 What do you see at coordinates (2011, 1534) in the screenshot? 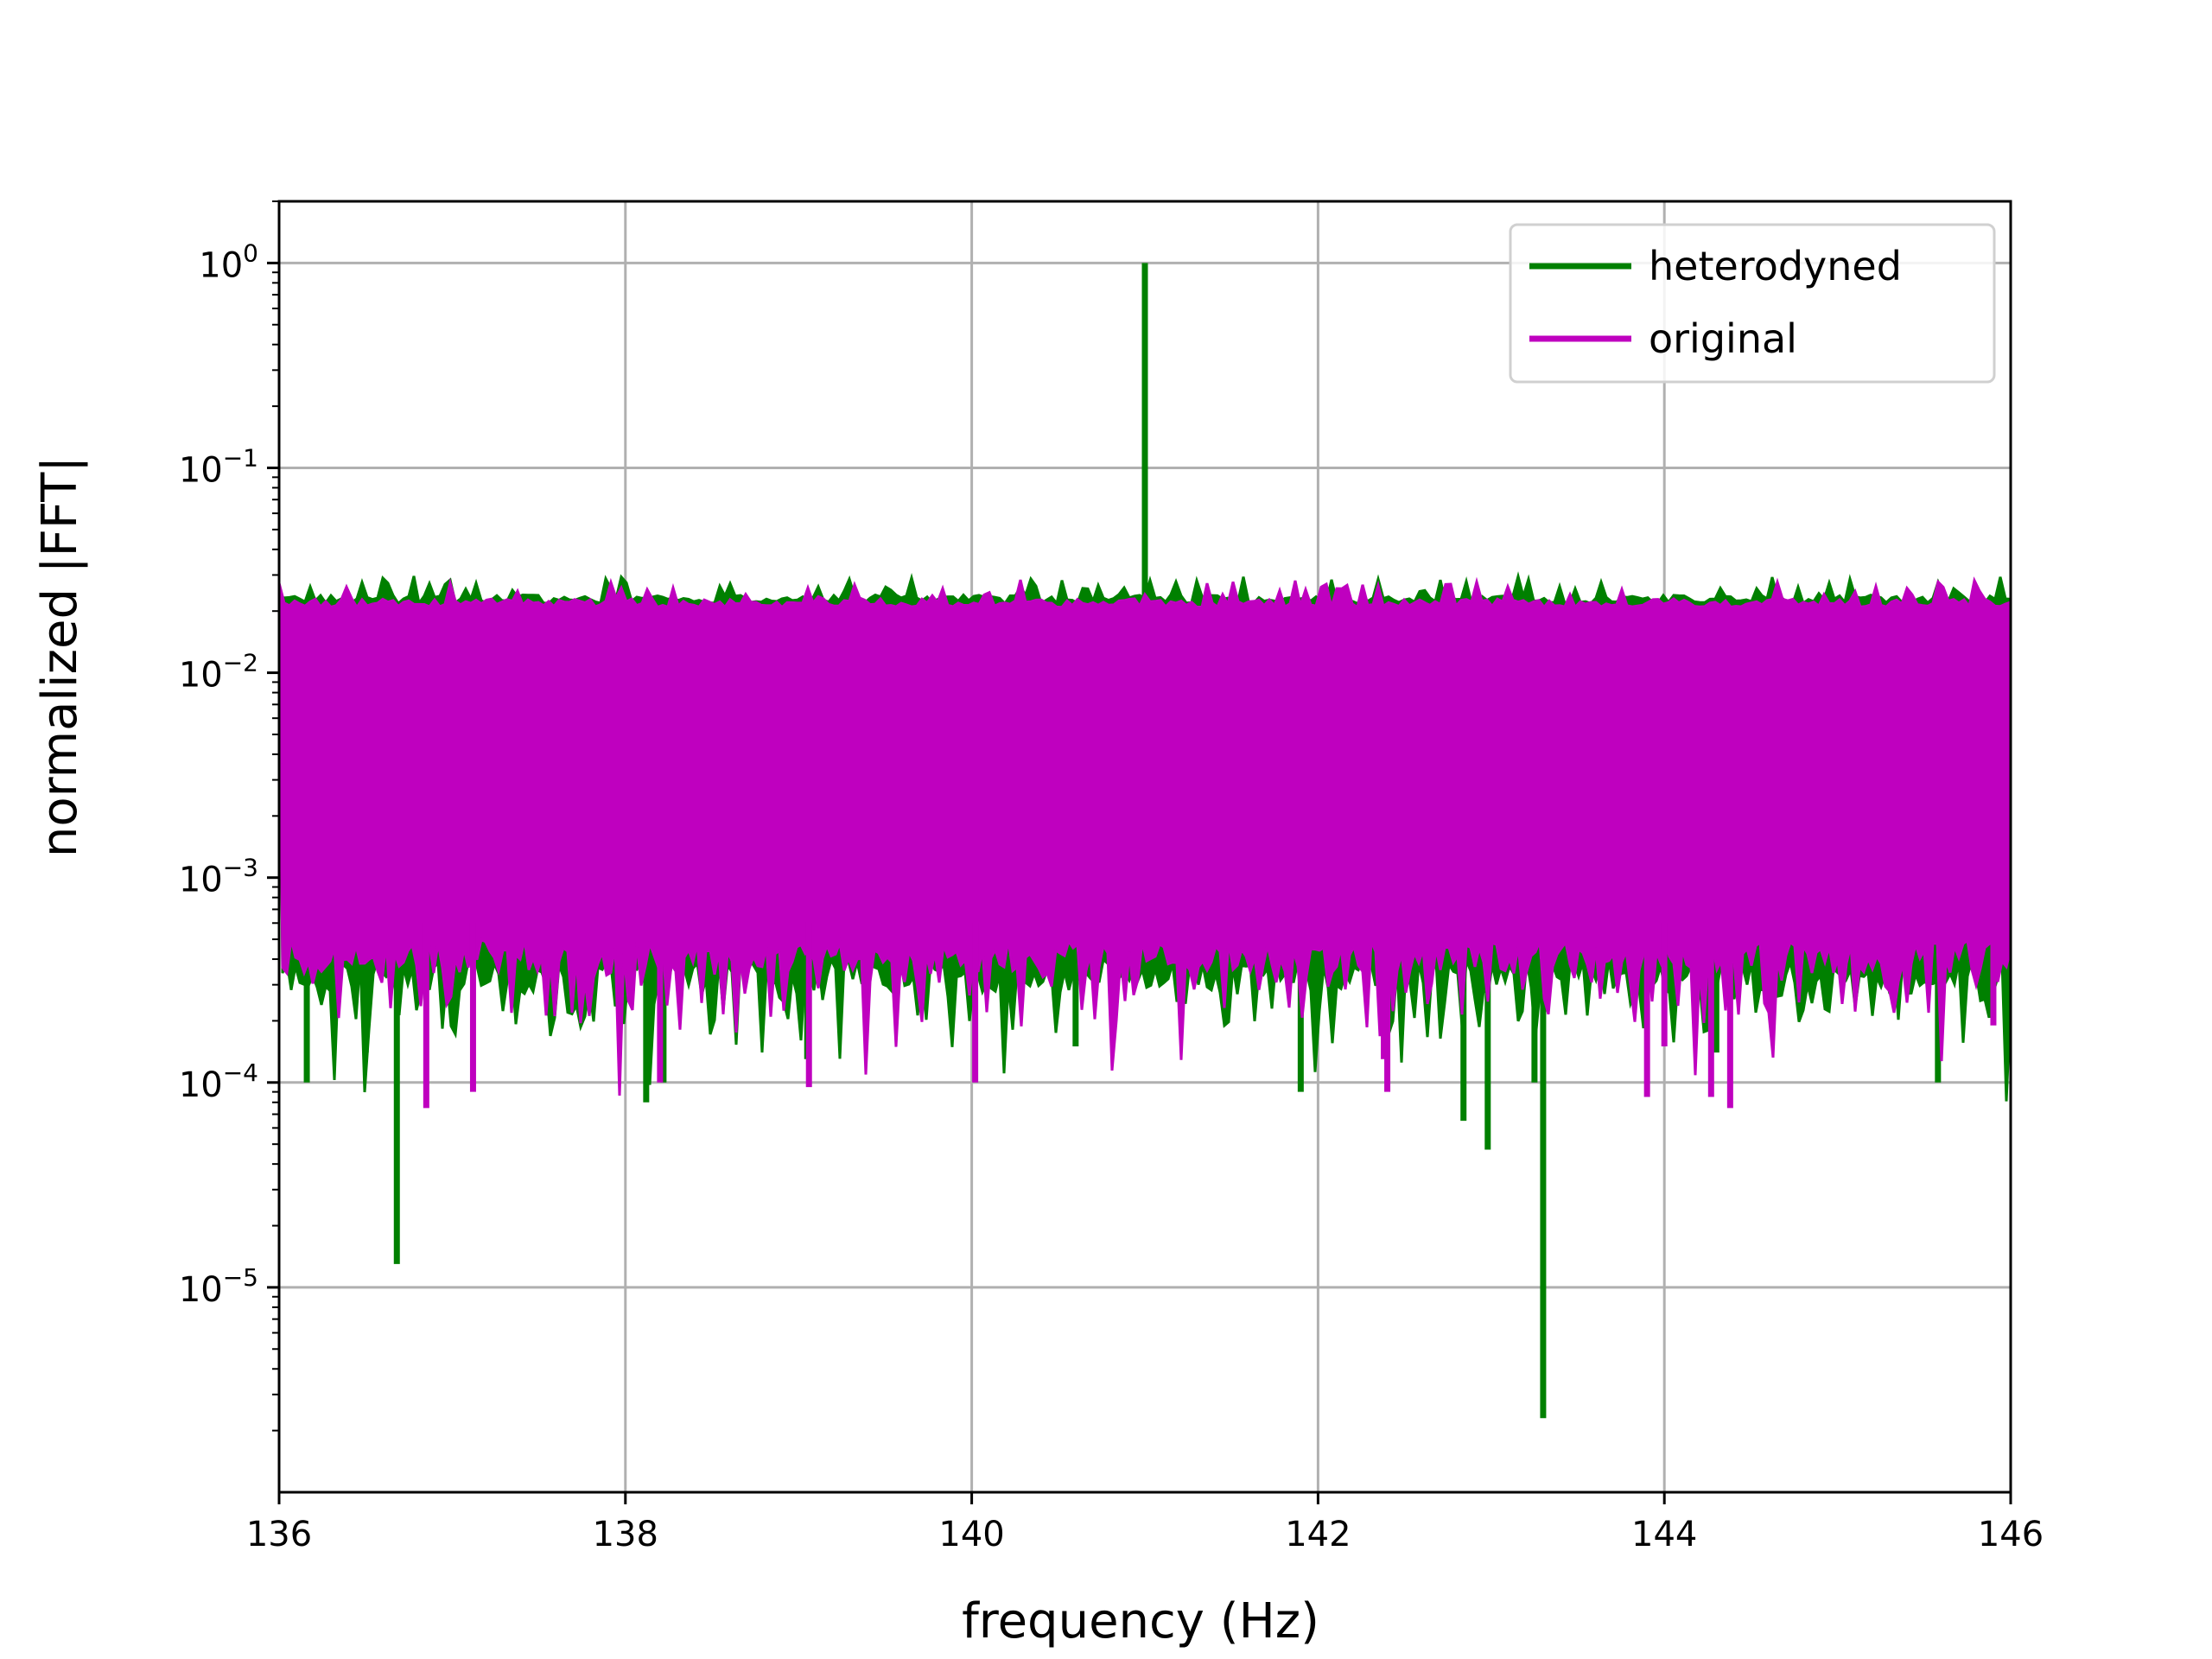
I see `x-tick-label: 146` at bounding box center [2011, 1534].